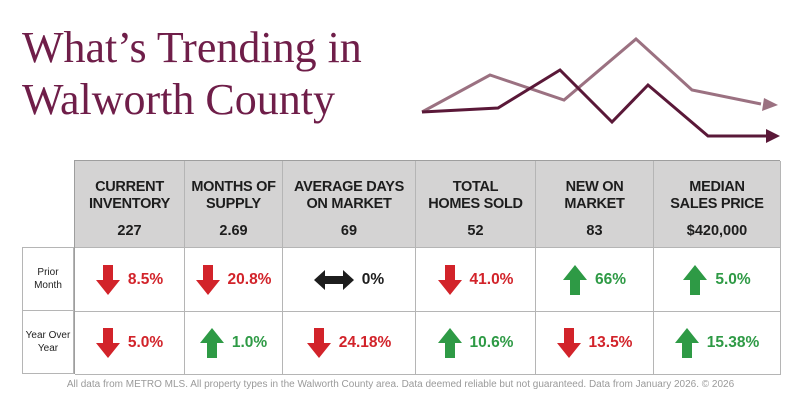  I want to click on trend-lines-icon, so click(600, 90).